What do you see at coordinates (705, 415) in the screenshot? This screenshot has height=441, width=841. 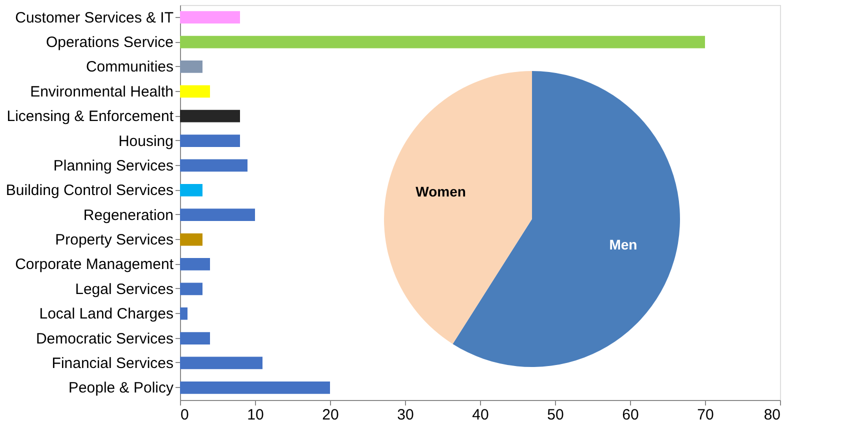 I see `x-tick-label: 70` at bounding box center [705, 415].